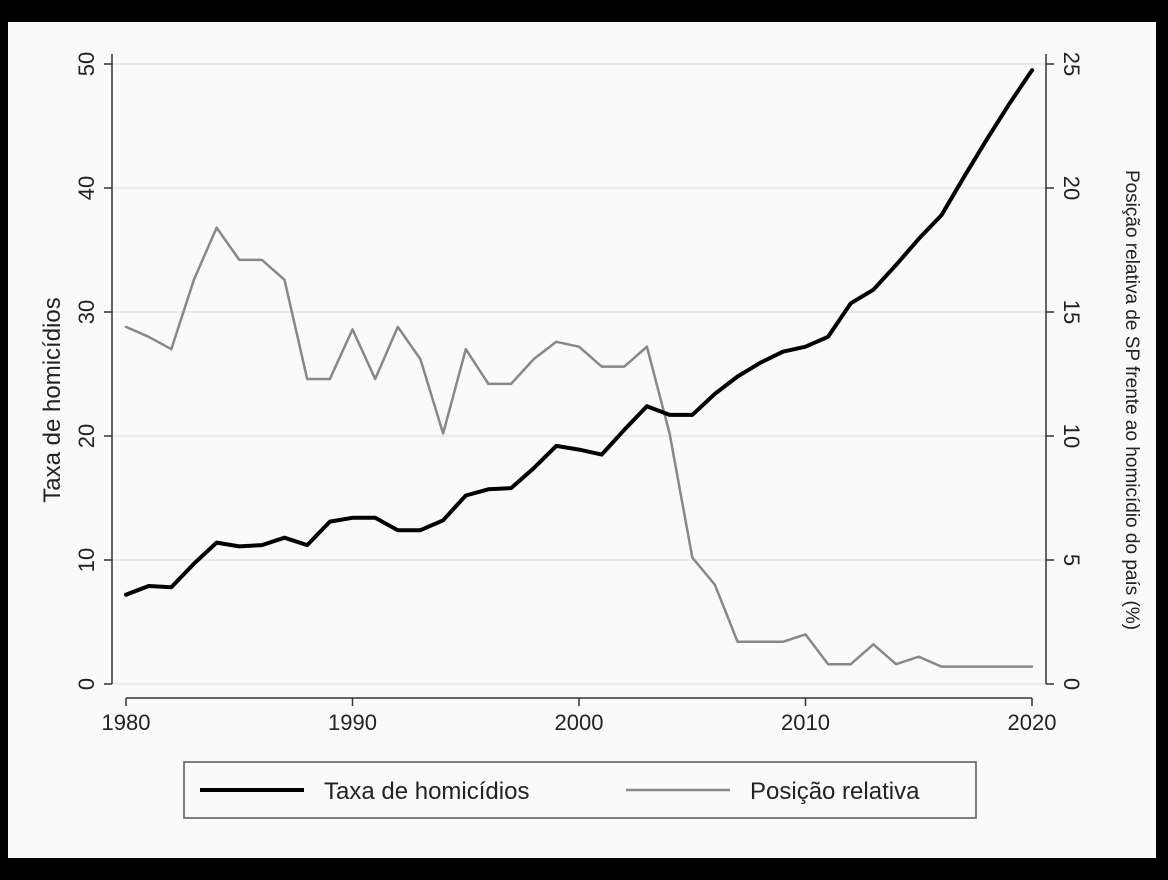 Image resolution: width=1168 pixels, height=880 pixels. I want to click on y-tick-right-1: 5, so click(1071, 560).